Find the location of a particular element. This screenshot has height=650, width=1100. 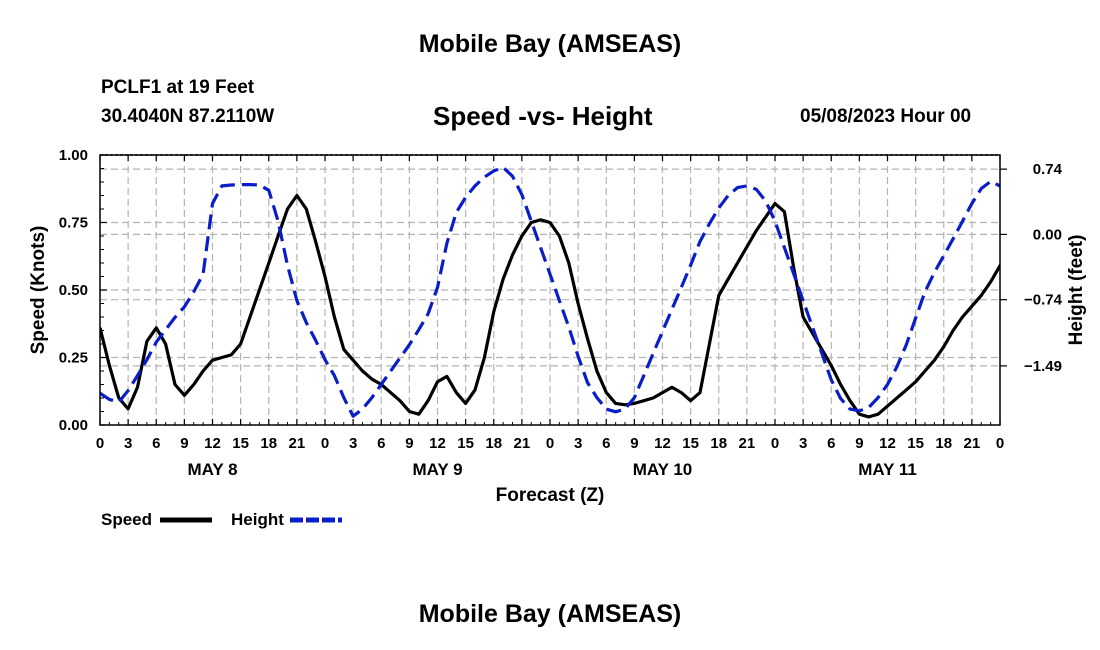

footer-title: Mobile Bay (AMSEAS) is located at coordinates (550, 614).